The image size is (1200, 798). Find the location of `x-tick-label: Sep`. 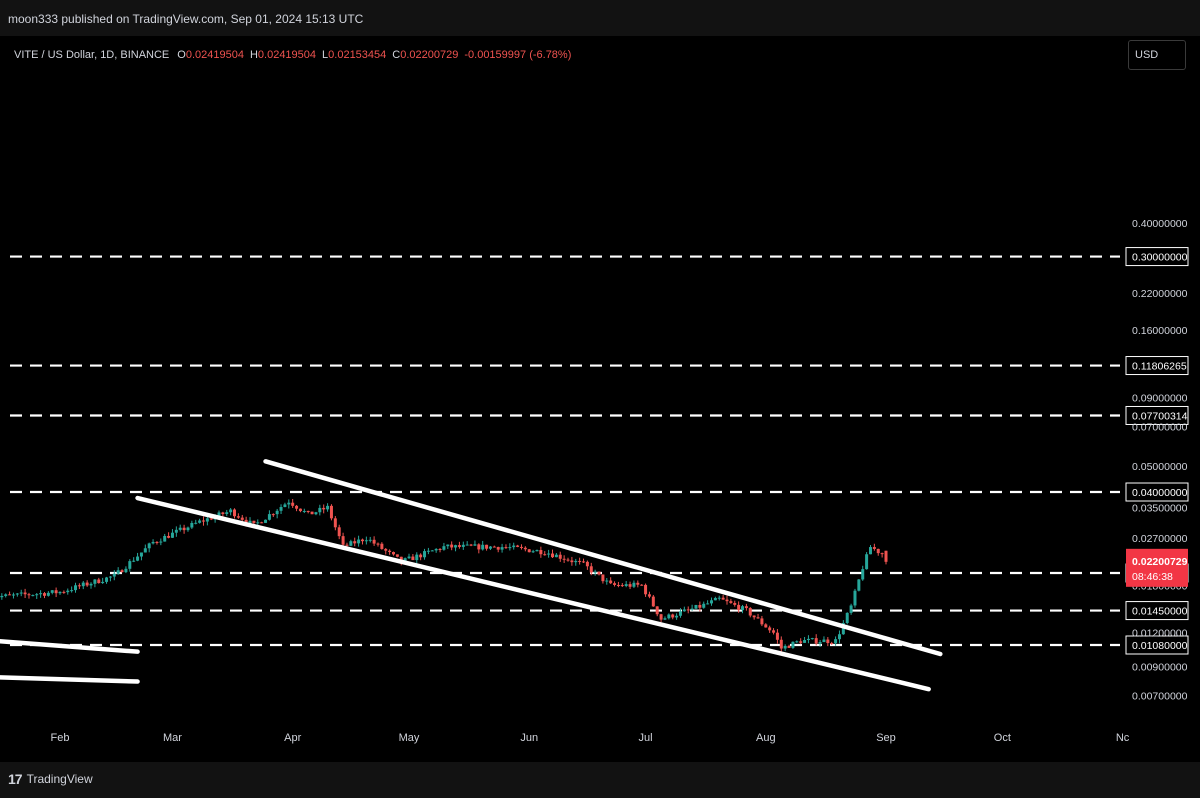

x-tick-label: Sep is located at coordinates (886, 738).